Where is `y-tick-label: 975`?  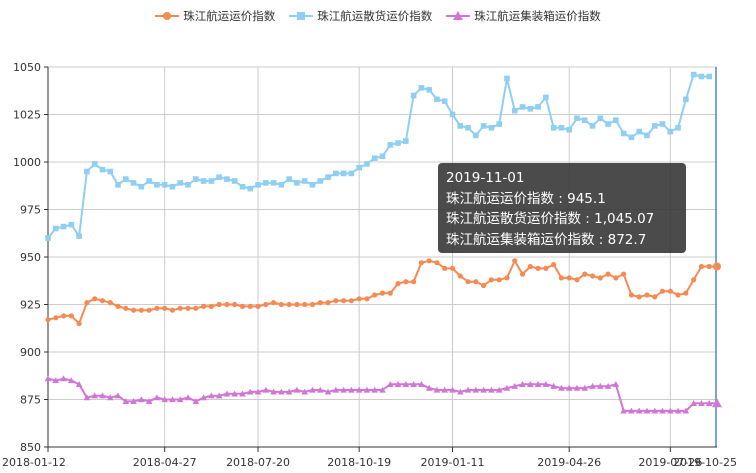
y-tick-label: 975 is located at coordinates (30, 210).